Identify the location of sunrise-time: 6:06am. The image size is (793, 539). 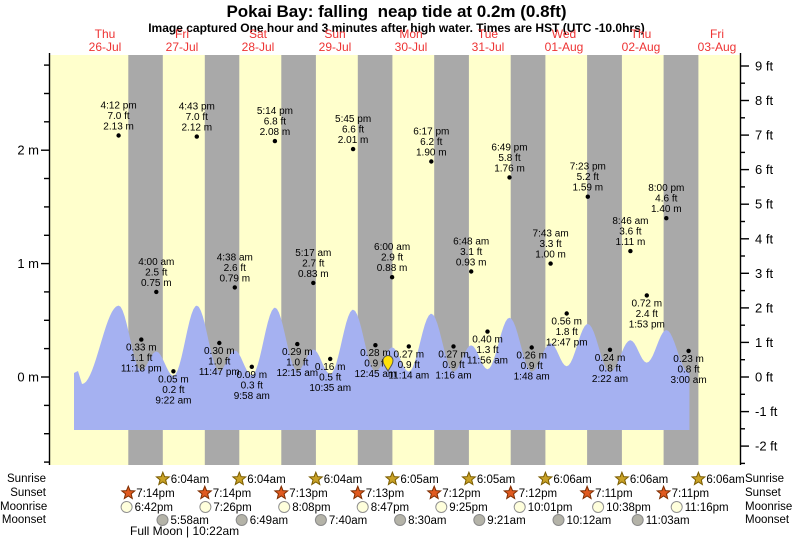
(572, 480).